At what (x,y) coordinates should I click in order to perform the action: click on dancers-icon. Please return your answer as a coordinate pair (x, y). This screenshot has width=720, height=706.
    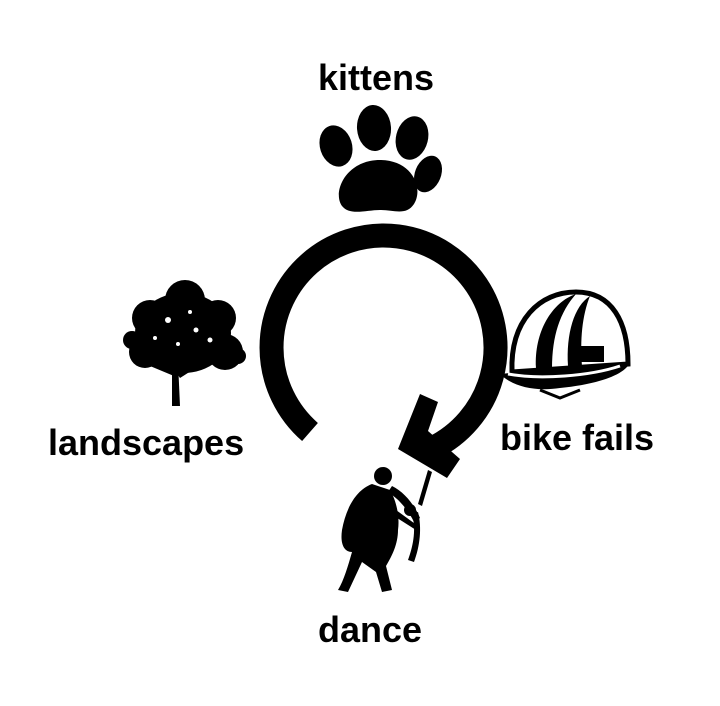
    Looking at the image, I should click on (385, 529).